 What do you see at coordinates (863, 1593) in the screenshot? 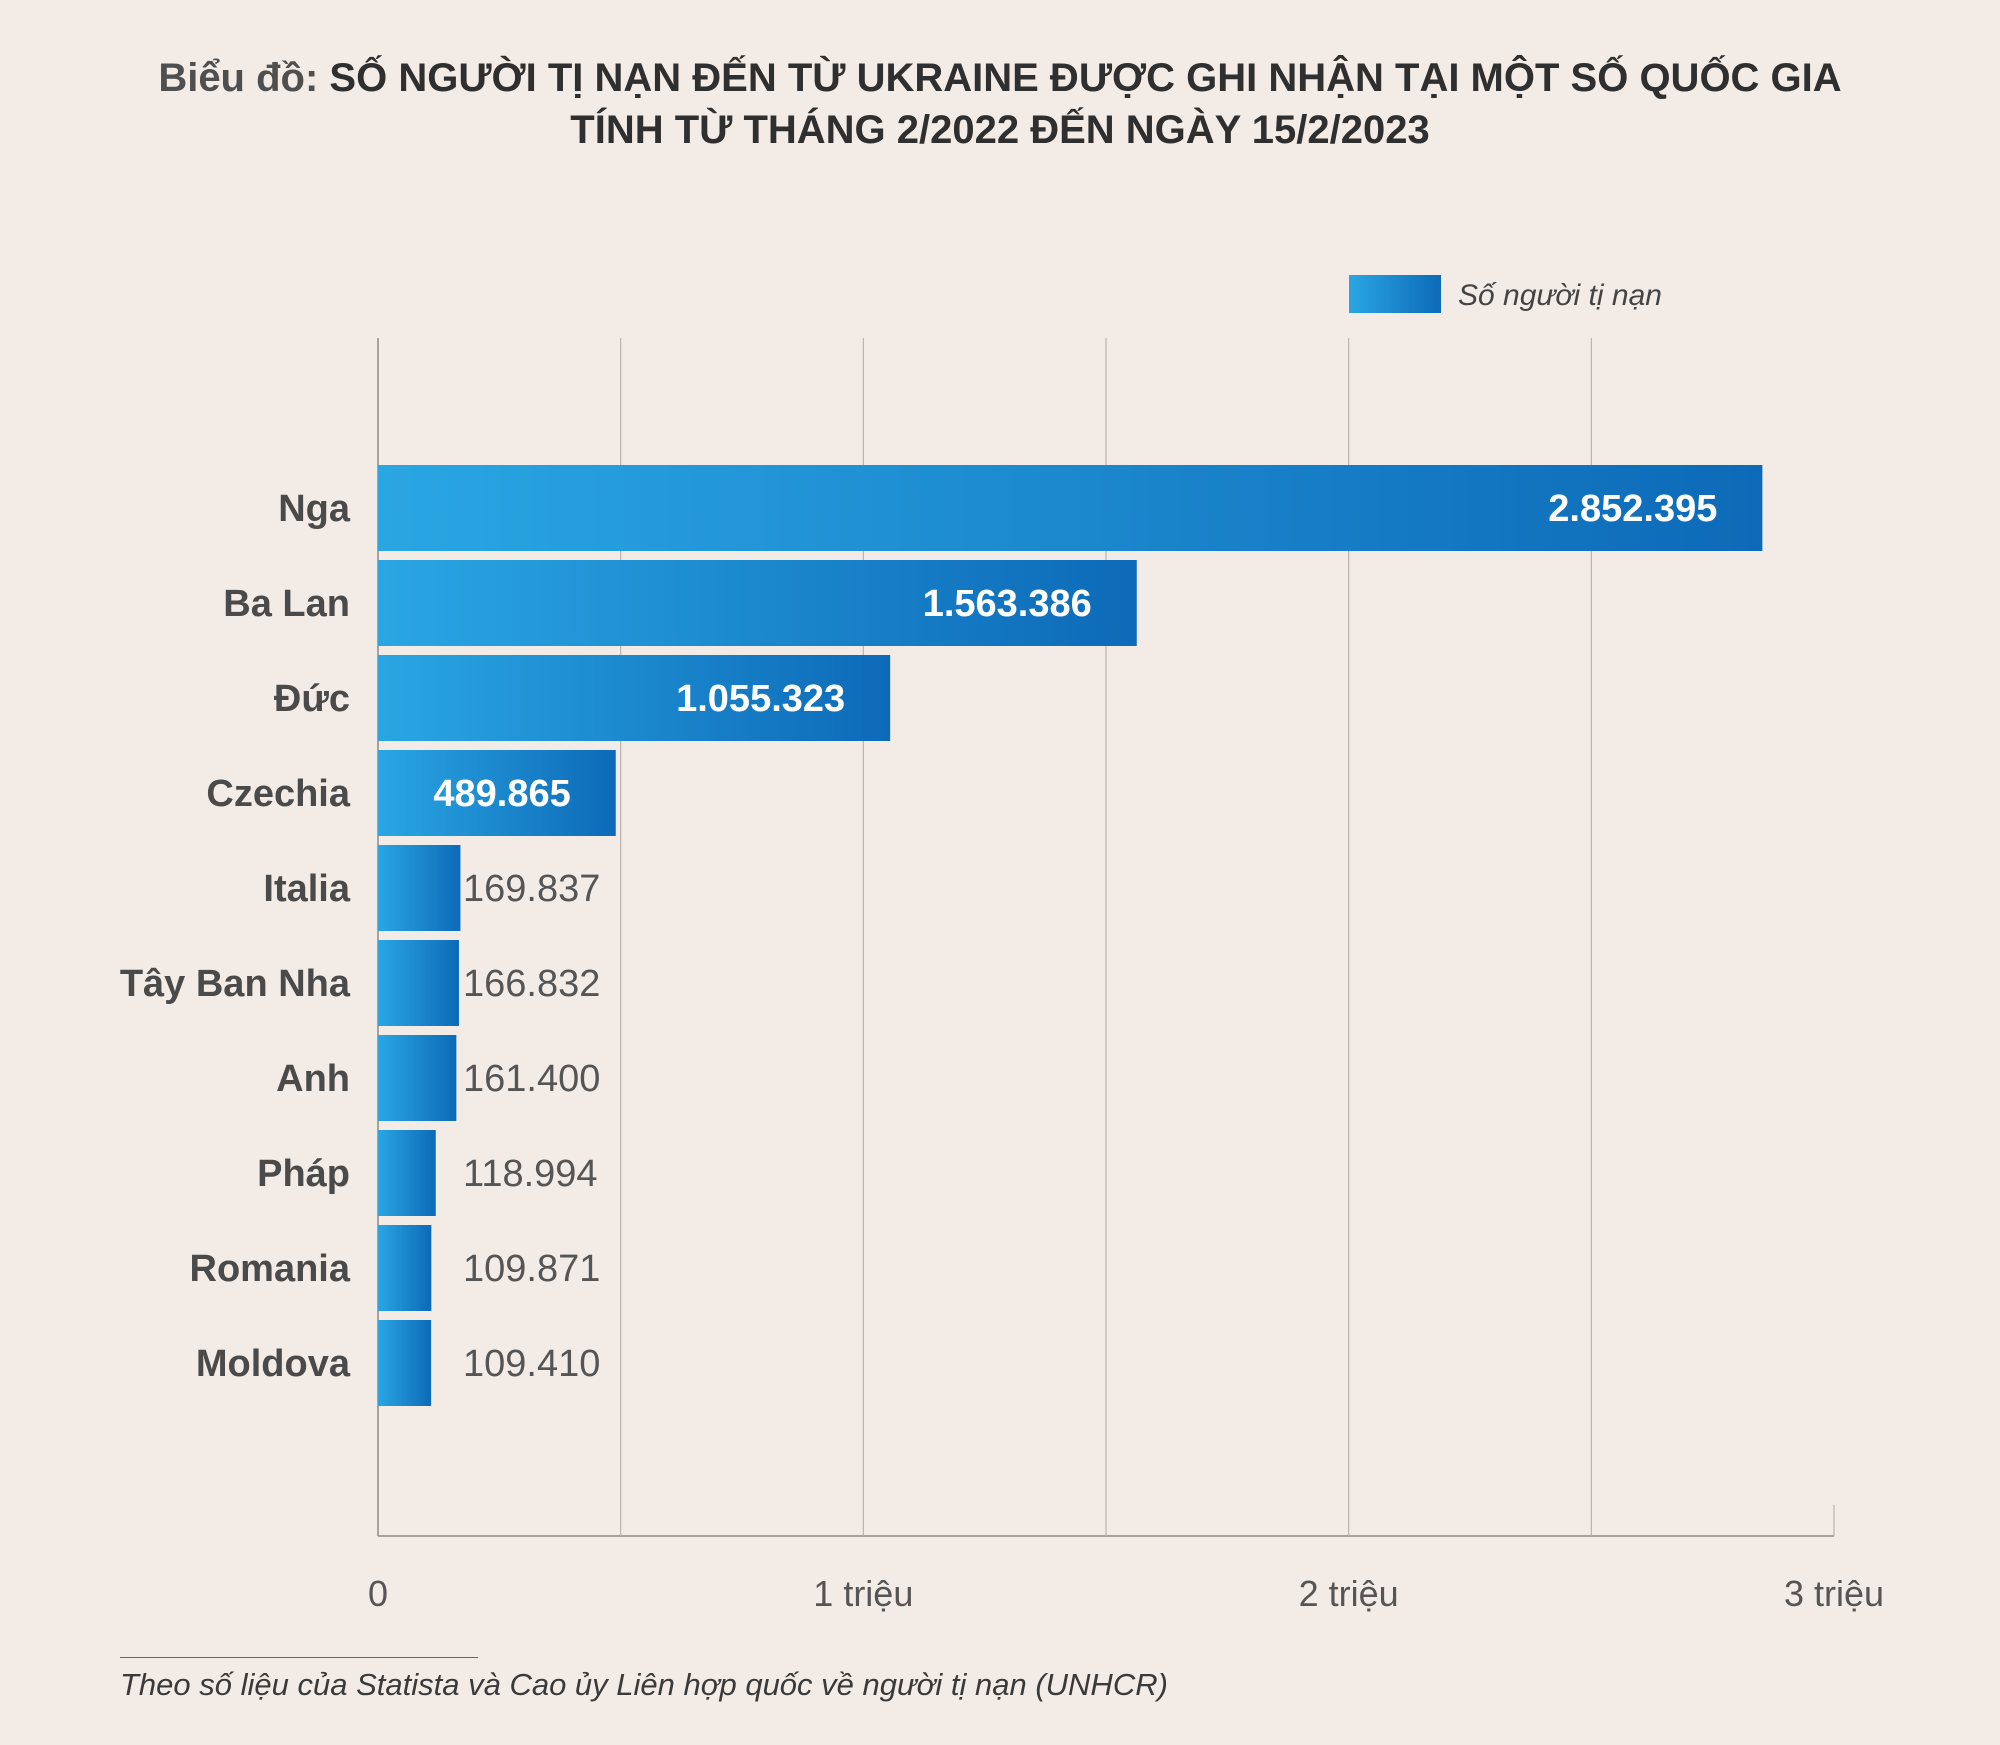
I see `x-tick-label: 1 triệu` at bounding box center [863, 1593].